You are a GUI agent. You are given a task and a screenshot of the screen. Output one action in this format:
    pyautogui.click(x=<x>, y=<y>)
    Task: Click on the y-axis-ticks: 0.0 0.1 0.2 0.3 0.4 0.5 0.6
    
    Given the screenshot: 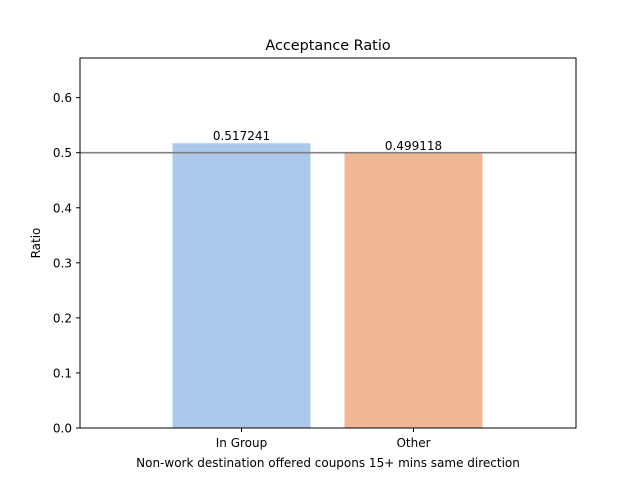 What is the action you would take?
    pyautogui.click(x=66, y=263)
    